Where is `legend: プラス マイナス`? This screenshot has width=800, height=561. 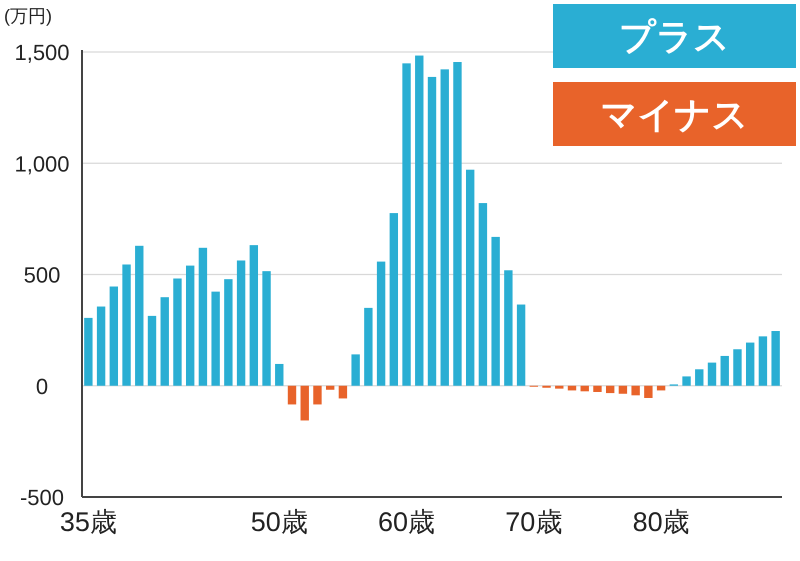
legend: プラス マイナス is located at coordinates (674, 75).